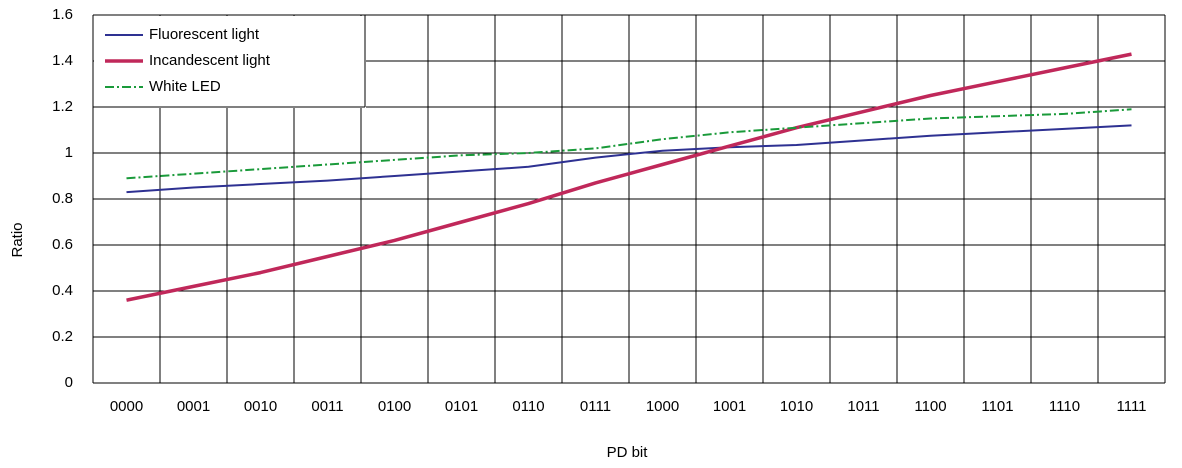 The width and height of the screenshot is (1182, 468). What do you see at coordinates (62, 336) in the screenshot?
I see `y-tick-label: 0.2` at bounding box center [62, 336].